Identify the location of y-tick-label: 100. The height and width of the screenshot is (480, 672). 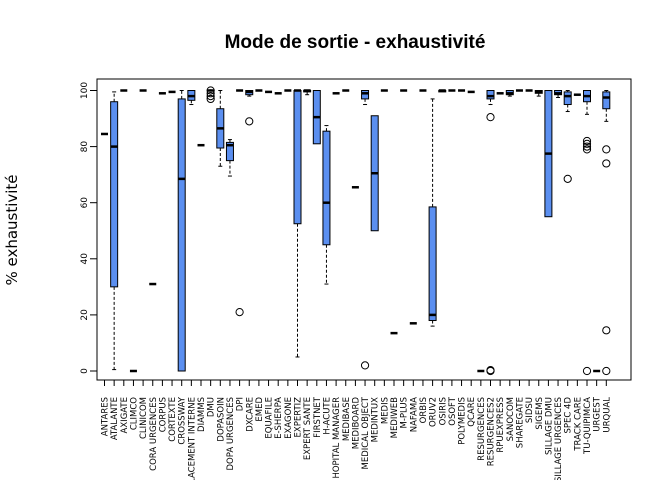
(85, 90).